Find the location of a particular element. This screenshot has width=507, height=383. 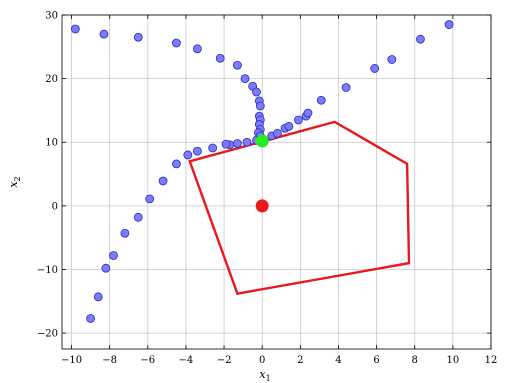

y-tick-label: −10 is located at coordinates (47, 270).